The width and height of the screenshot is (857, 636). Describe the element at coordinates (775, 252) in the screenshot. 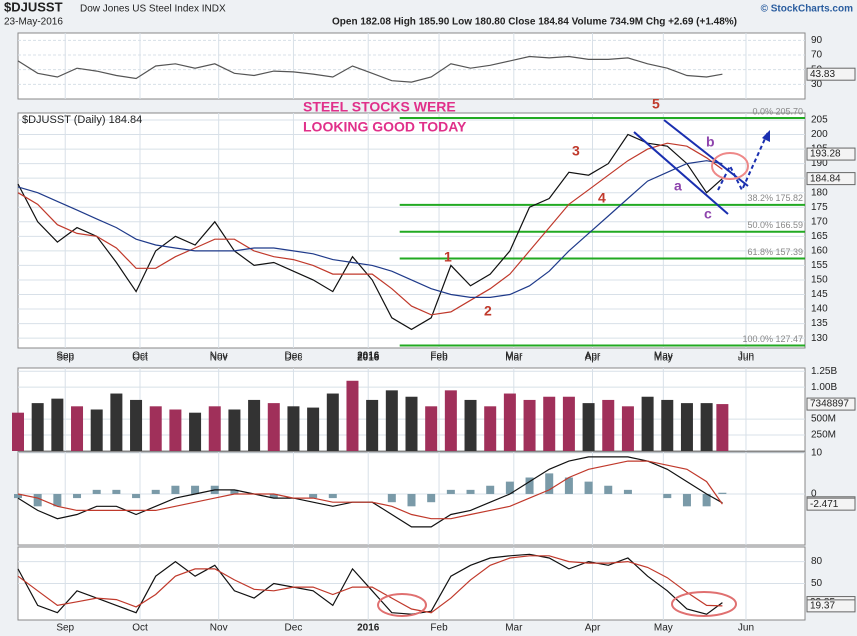

I see `fib-label: 61.8% 157.39` at that location.